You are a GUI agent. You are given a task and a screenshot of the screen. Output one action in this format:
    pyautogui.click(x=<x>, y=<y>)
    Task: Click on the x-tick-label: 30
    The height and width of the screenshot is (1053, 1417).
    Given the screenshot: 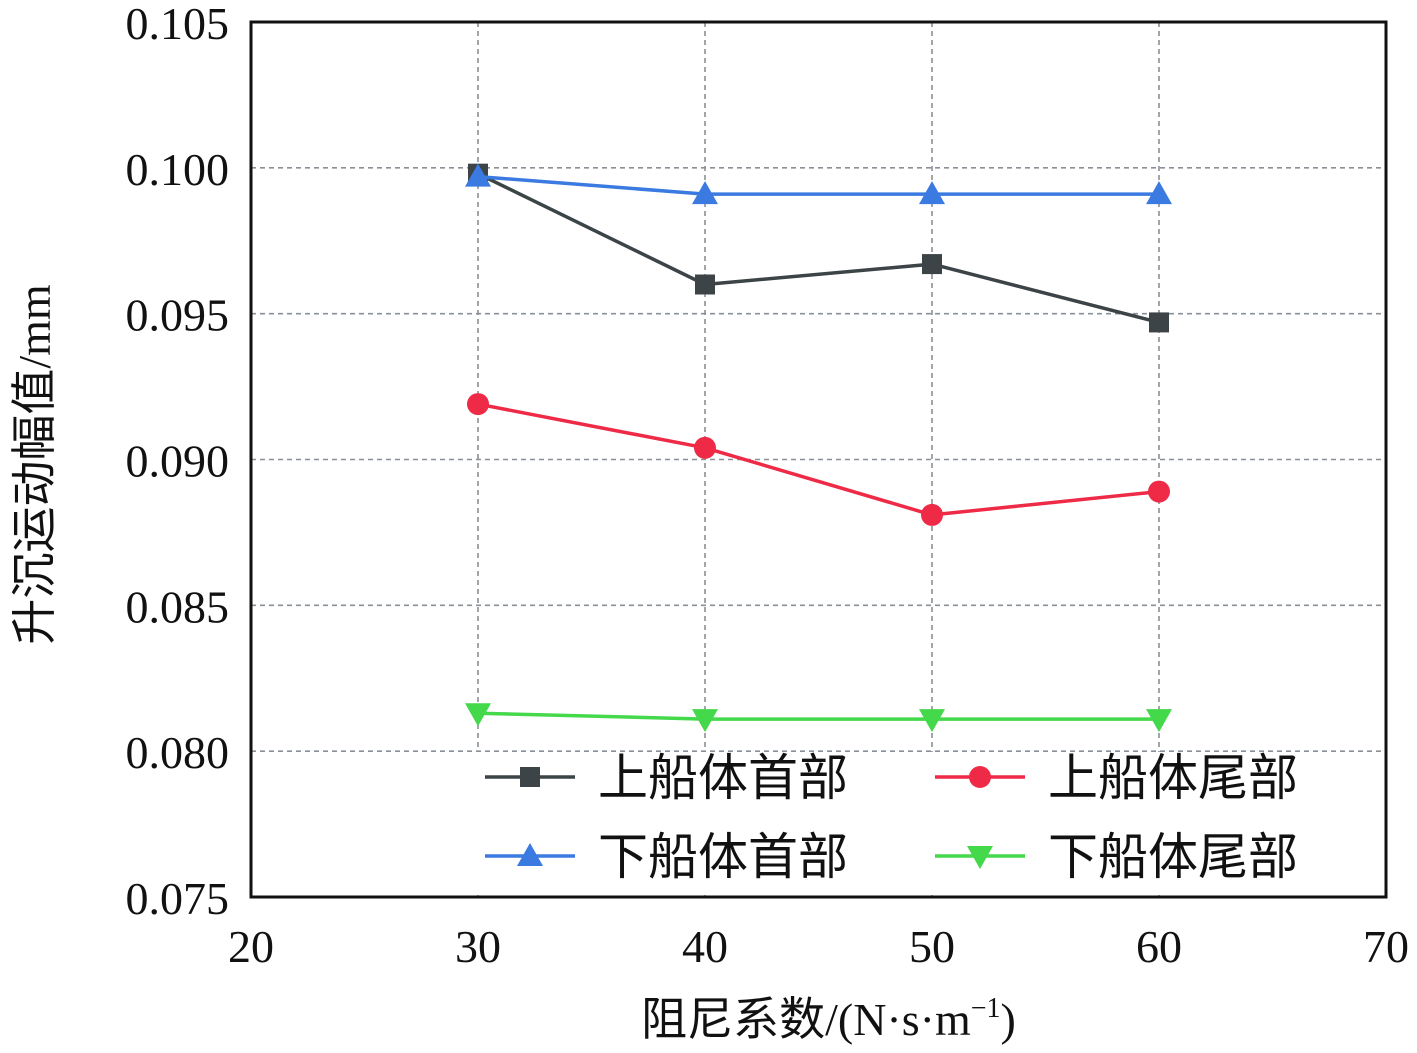 What is the action you would take?
    pyautogui.click(x=478, y=946)
    